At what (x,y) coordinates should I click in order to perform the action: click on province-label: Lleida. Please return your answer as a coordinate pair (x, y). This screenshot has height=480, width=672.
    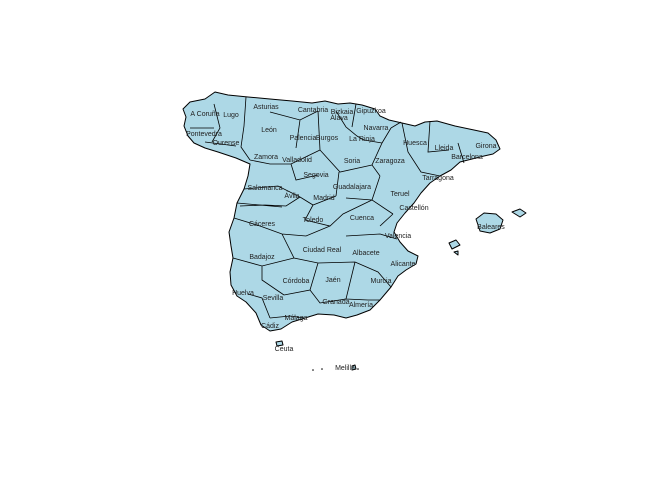
    Looking at the image, I should click on (444, 148).